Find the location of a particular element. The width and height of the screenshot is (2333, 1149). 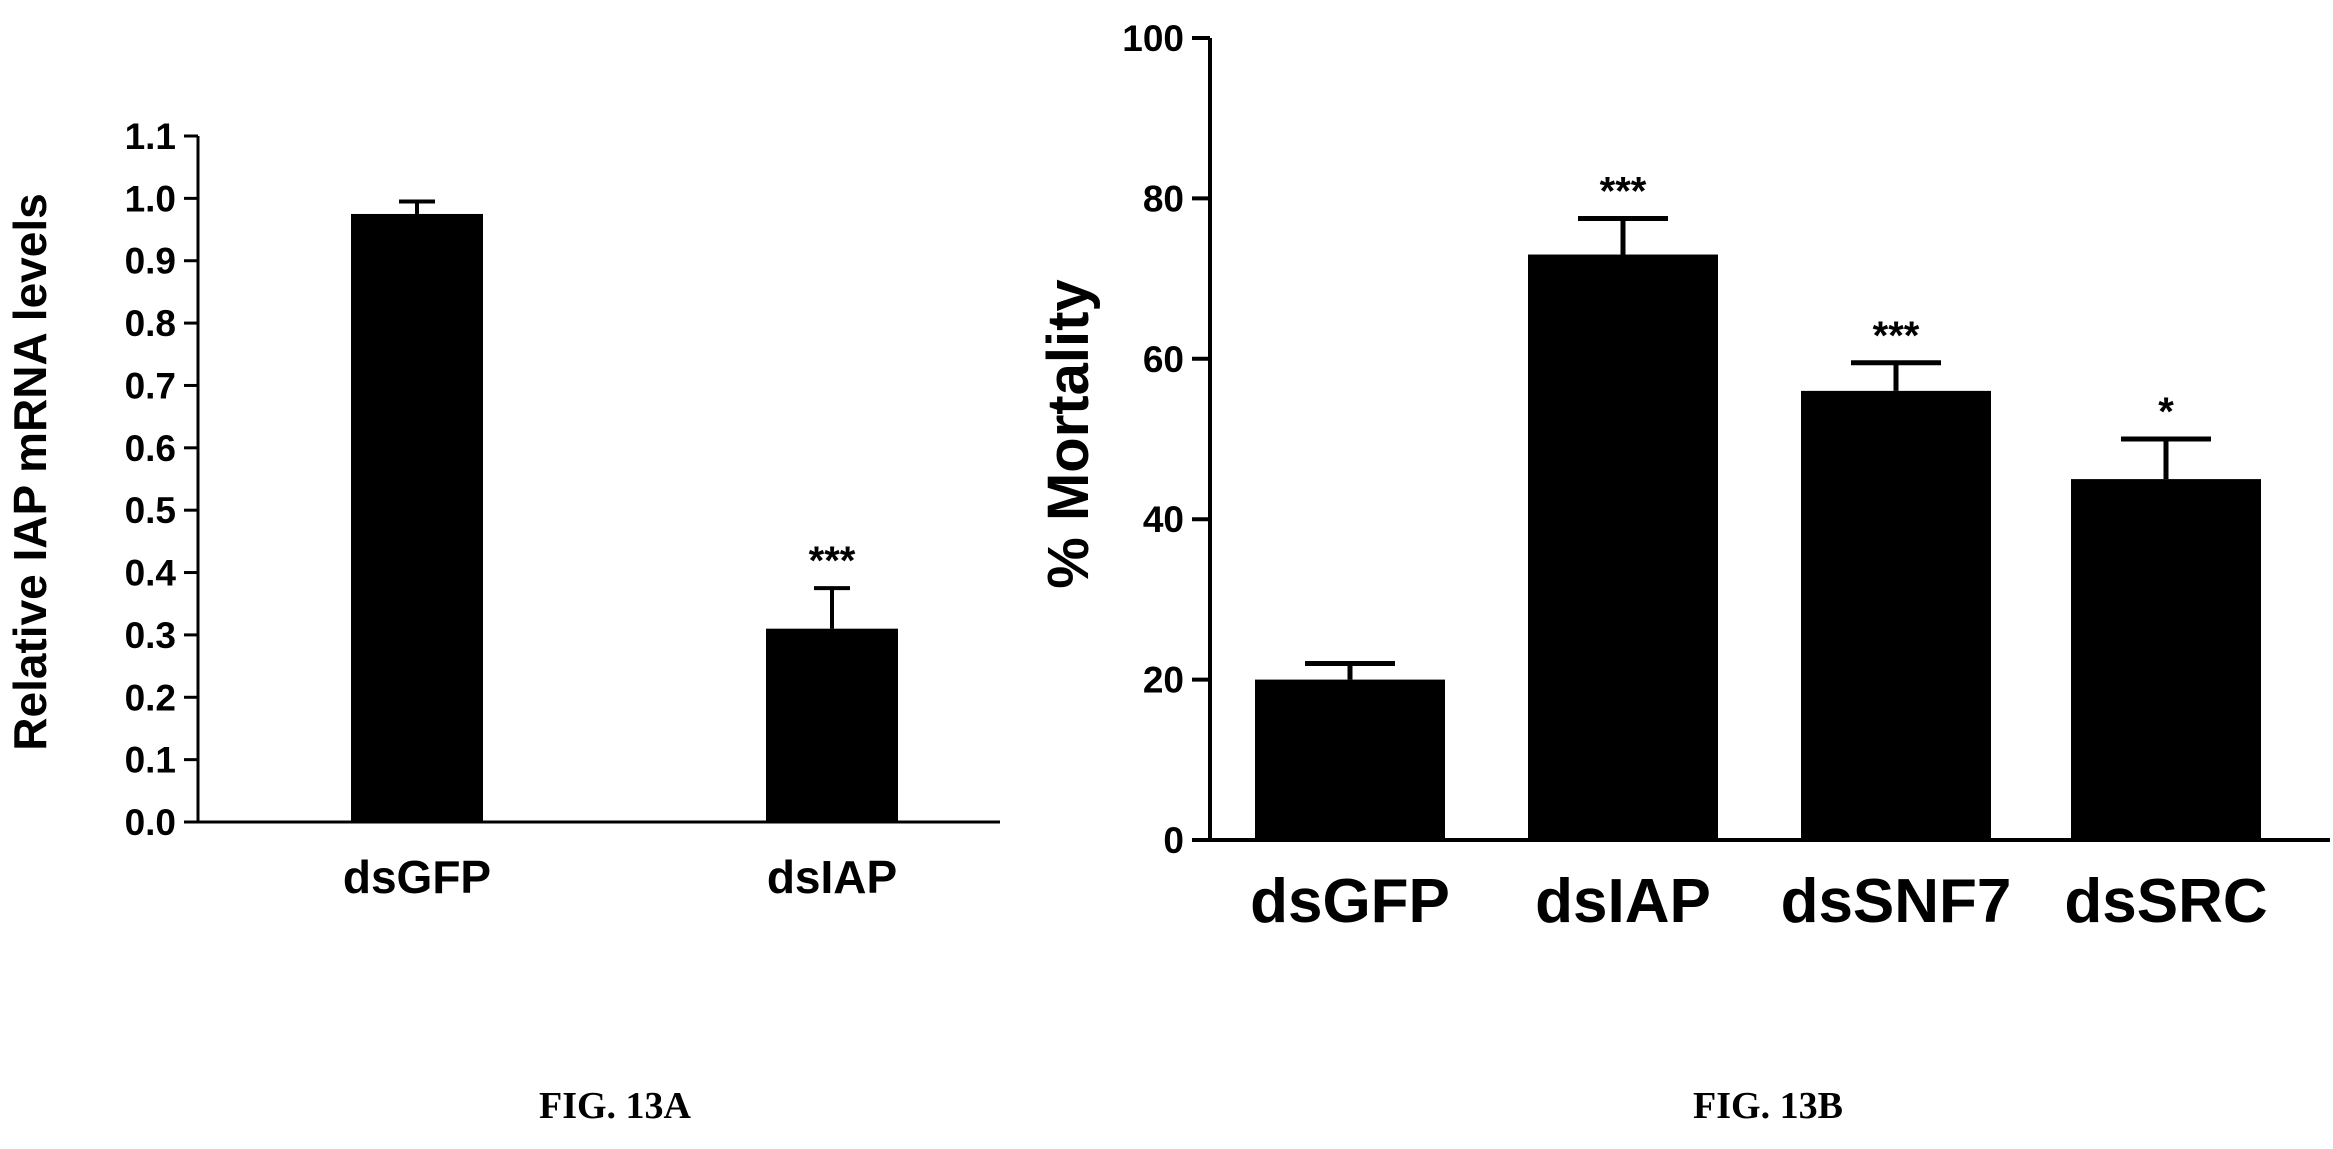

chart-13a-bars is located at coordinates (624, 511).